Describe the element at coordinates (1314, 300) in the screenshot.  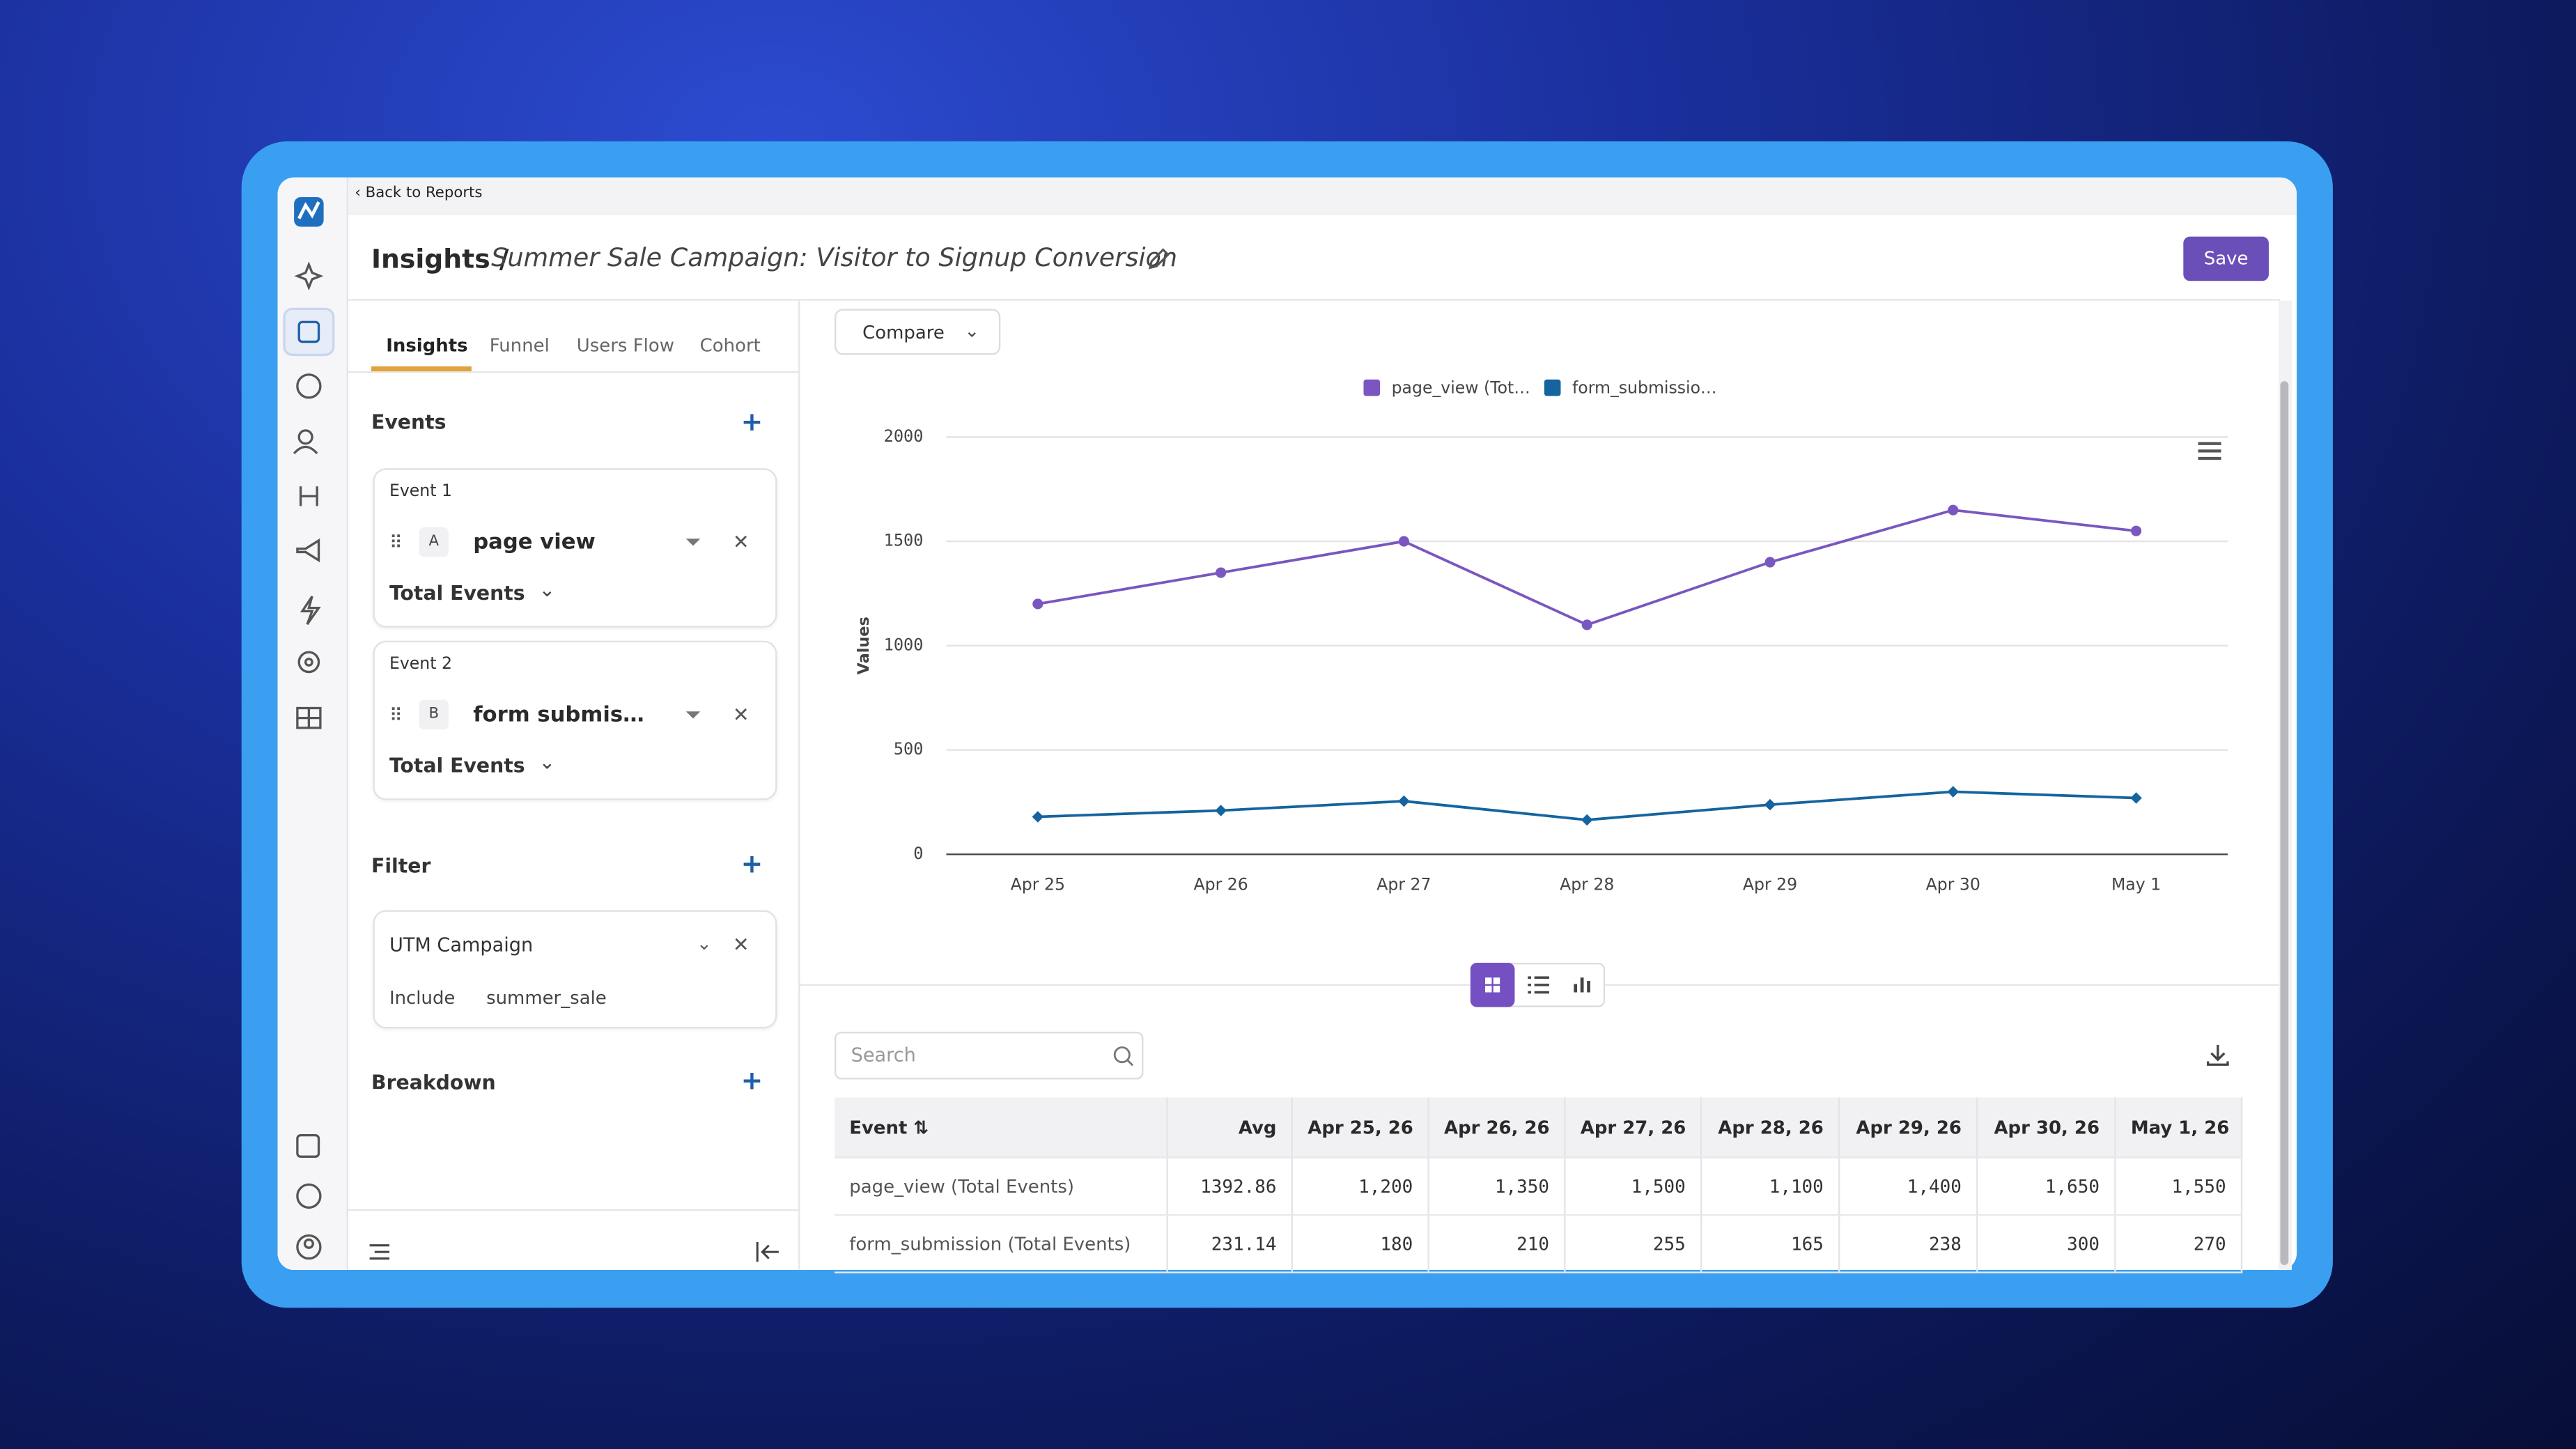
I see `header-divider` at that location.